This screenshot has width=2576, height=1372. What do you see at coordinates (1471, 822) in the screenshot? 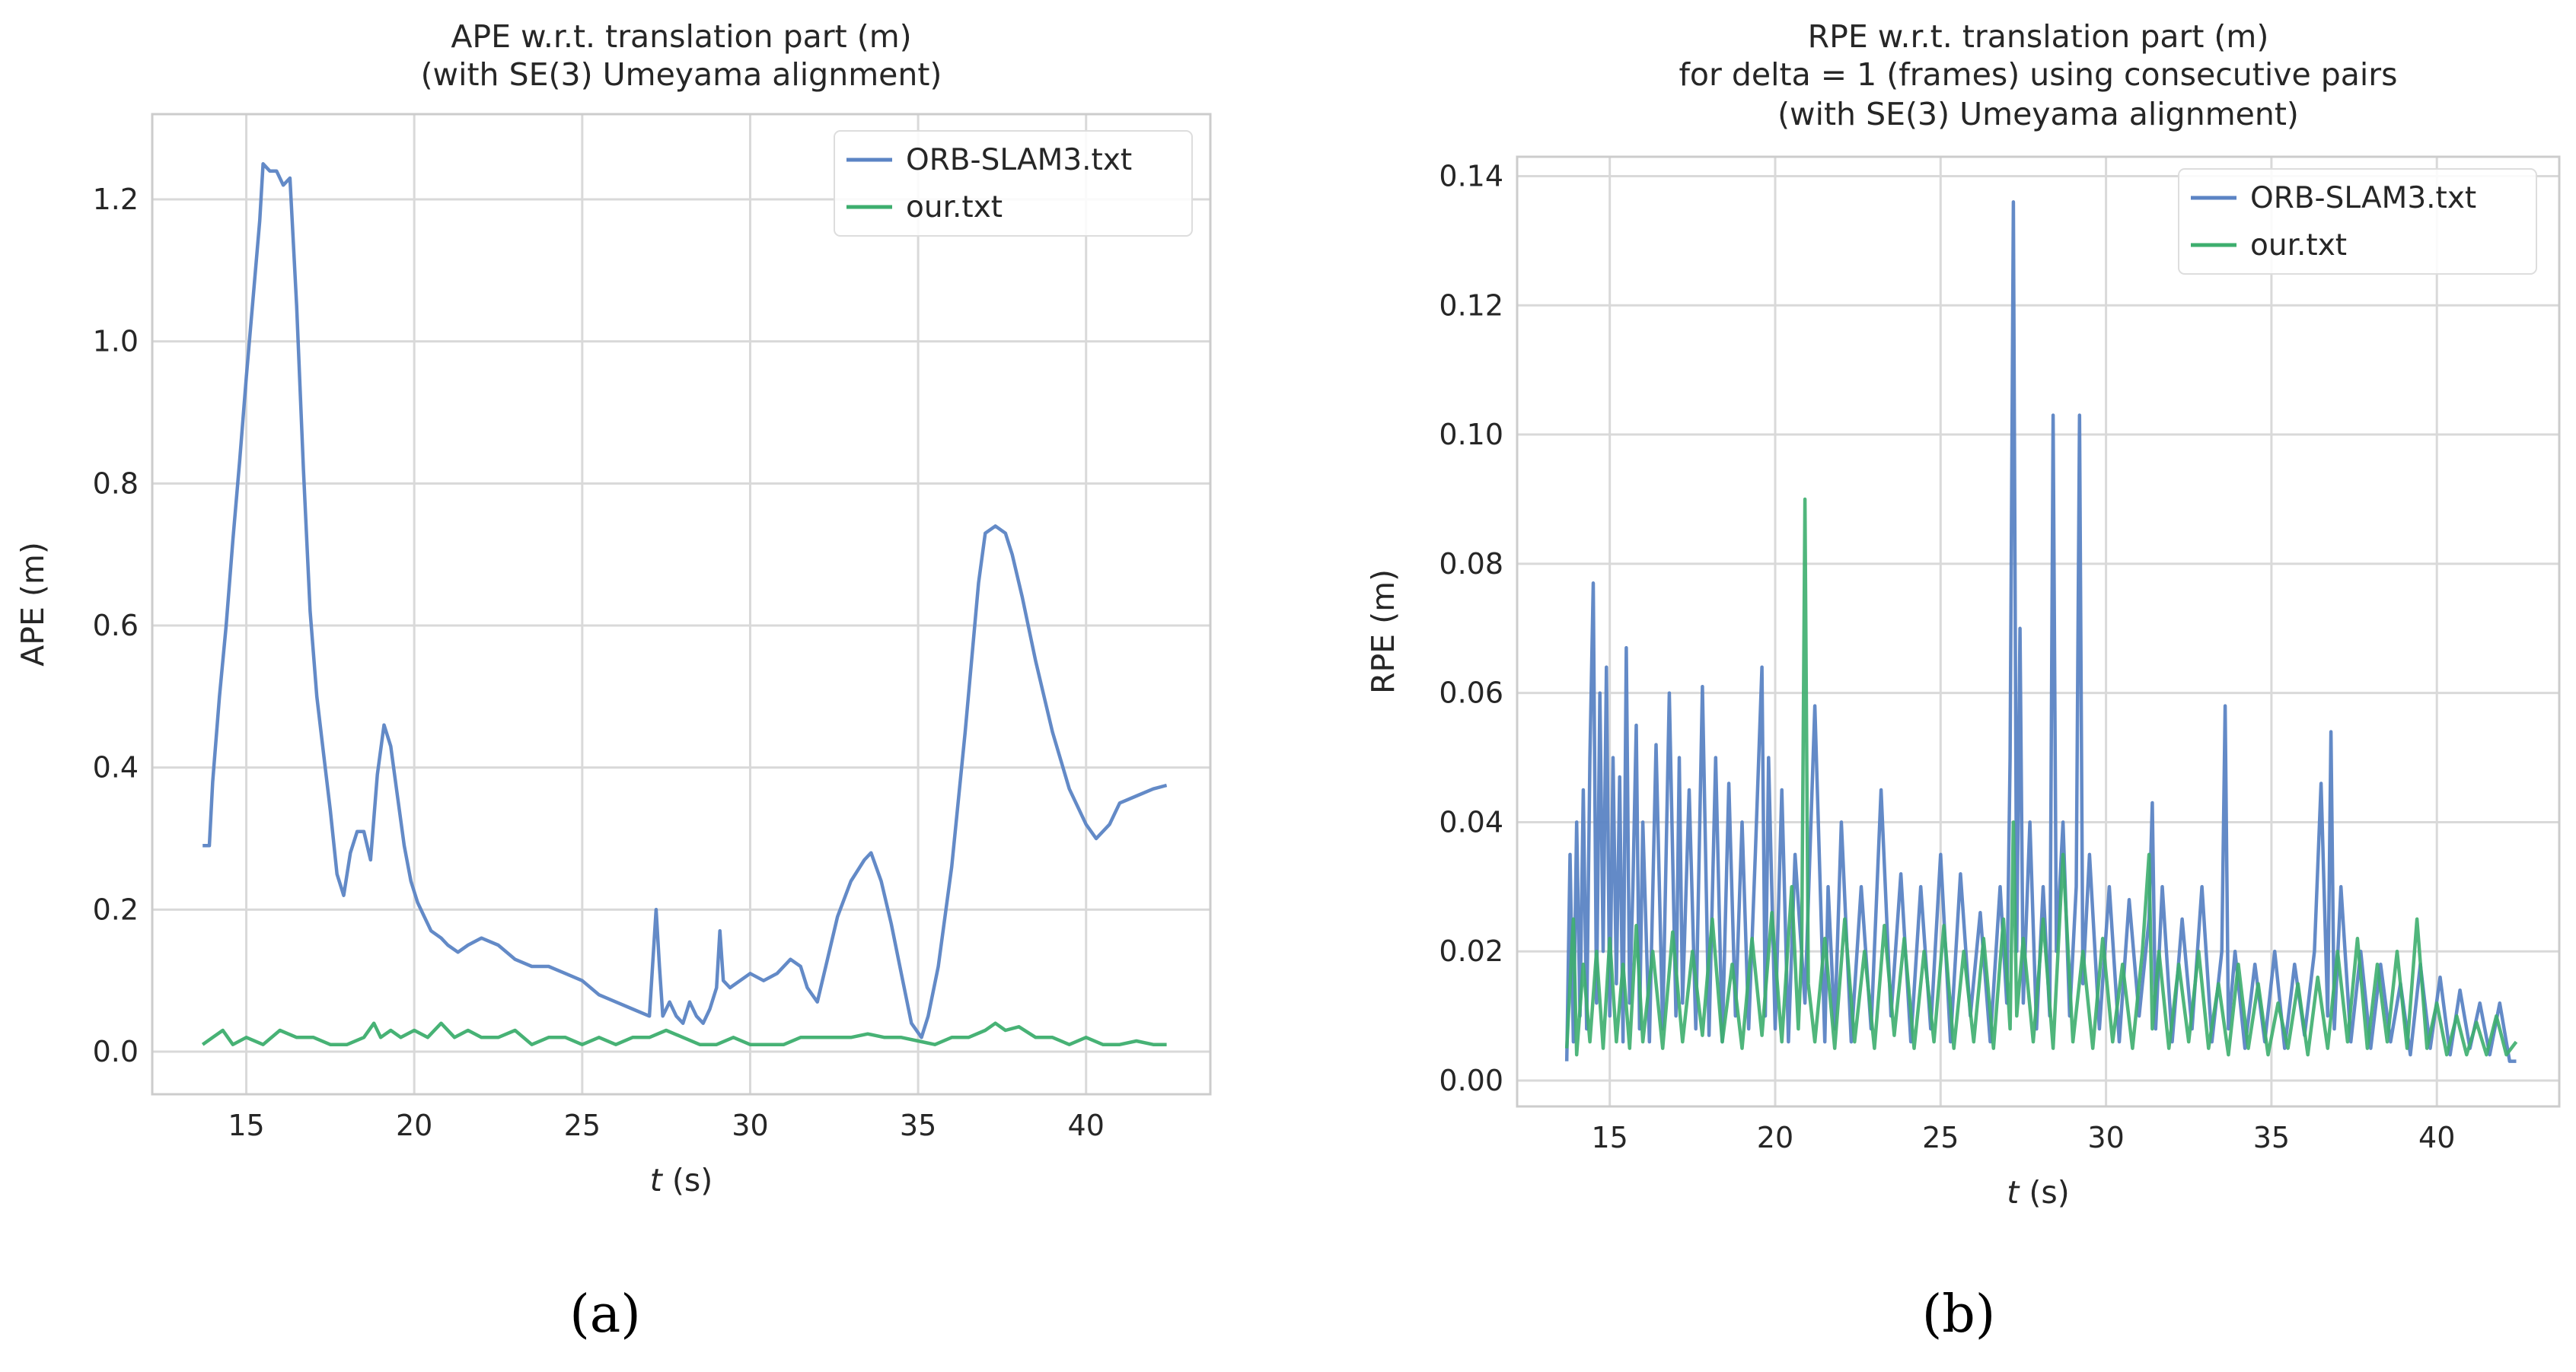
I see `y-tick-label: 0.04` at bounding box center [1471, 822].